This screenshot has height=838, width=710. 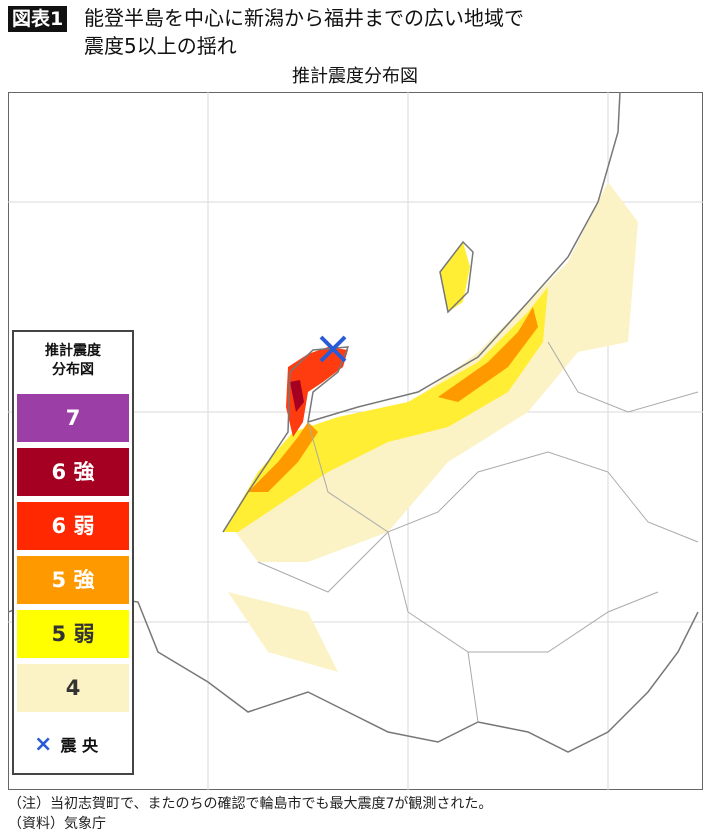 I want to click on figure-title: 能登半島を中心に新潟から福井までの広い地域で 震度5以上の揺れ, so click(x=304, y=32).